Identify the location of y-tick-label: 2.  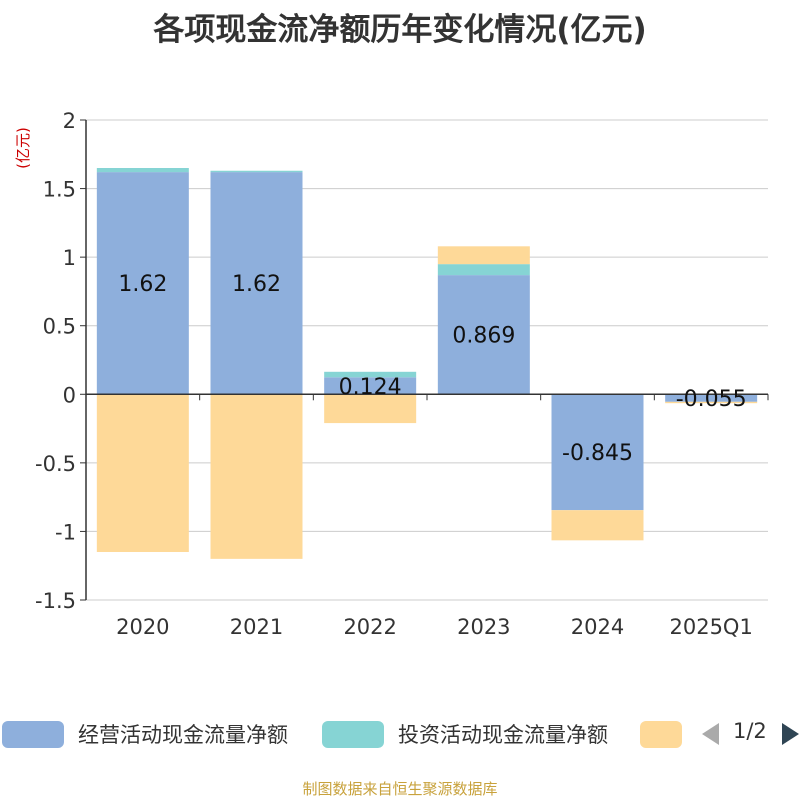
(69, 121).